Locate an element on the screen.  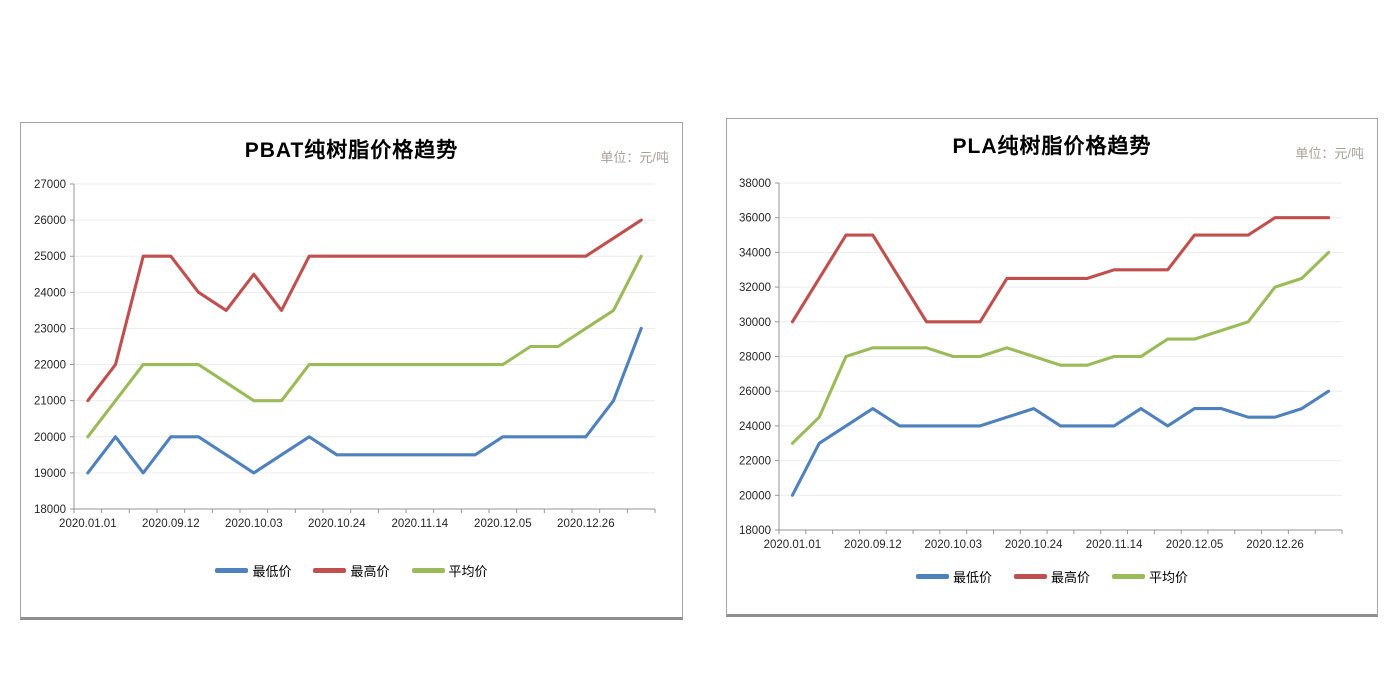
y-axis-tick-label: 19000 is located at coordinates (50, 474).